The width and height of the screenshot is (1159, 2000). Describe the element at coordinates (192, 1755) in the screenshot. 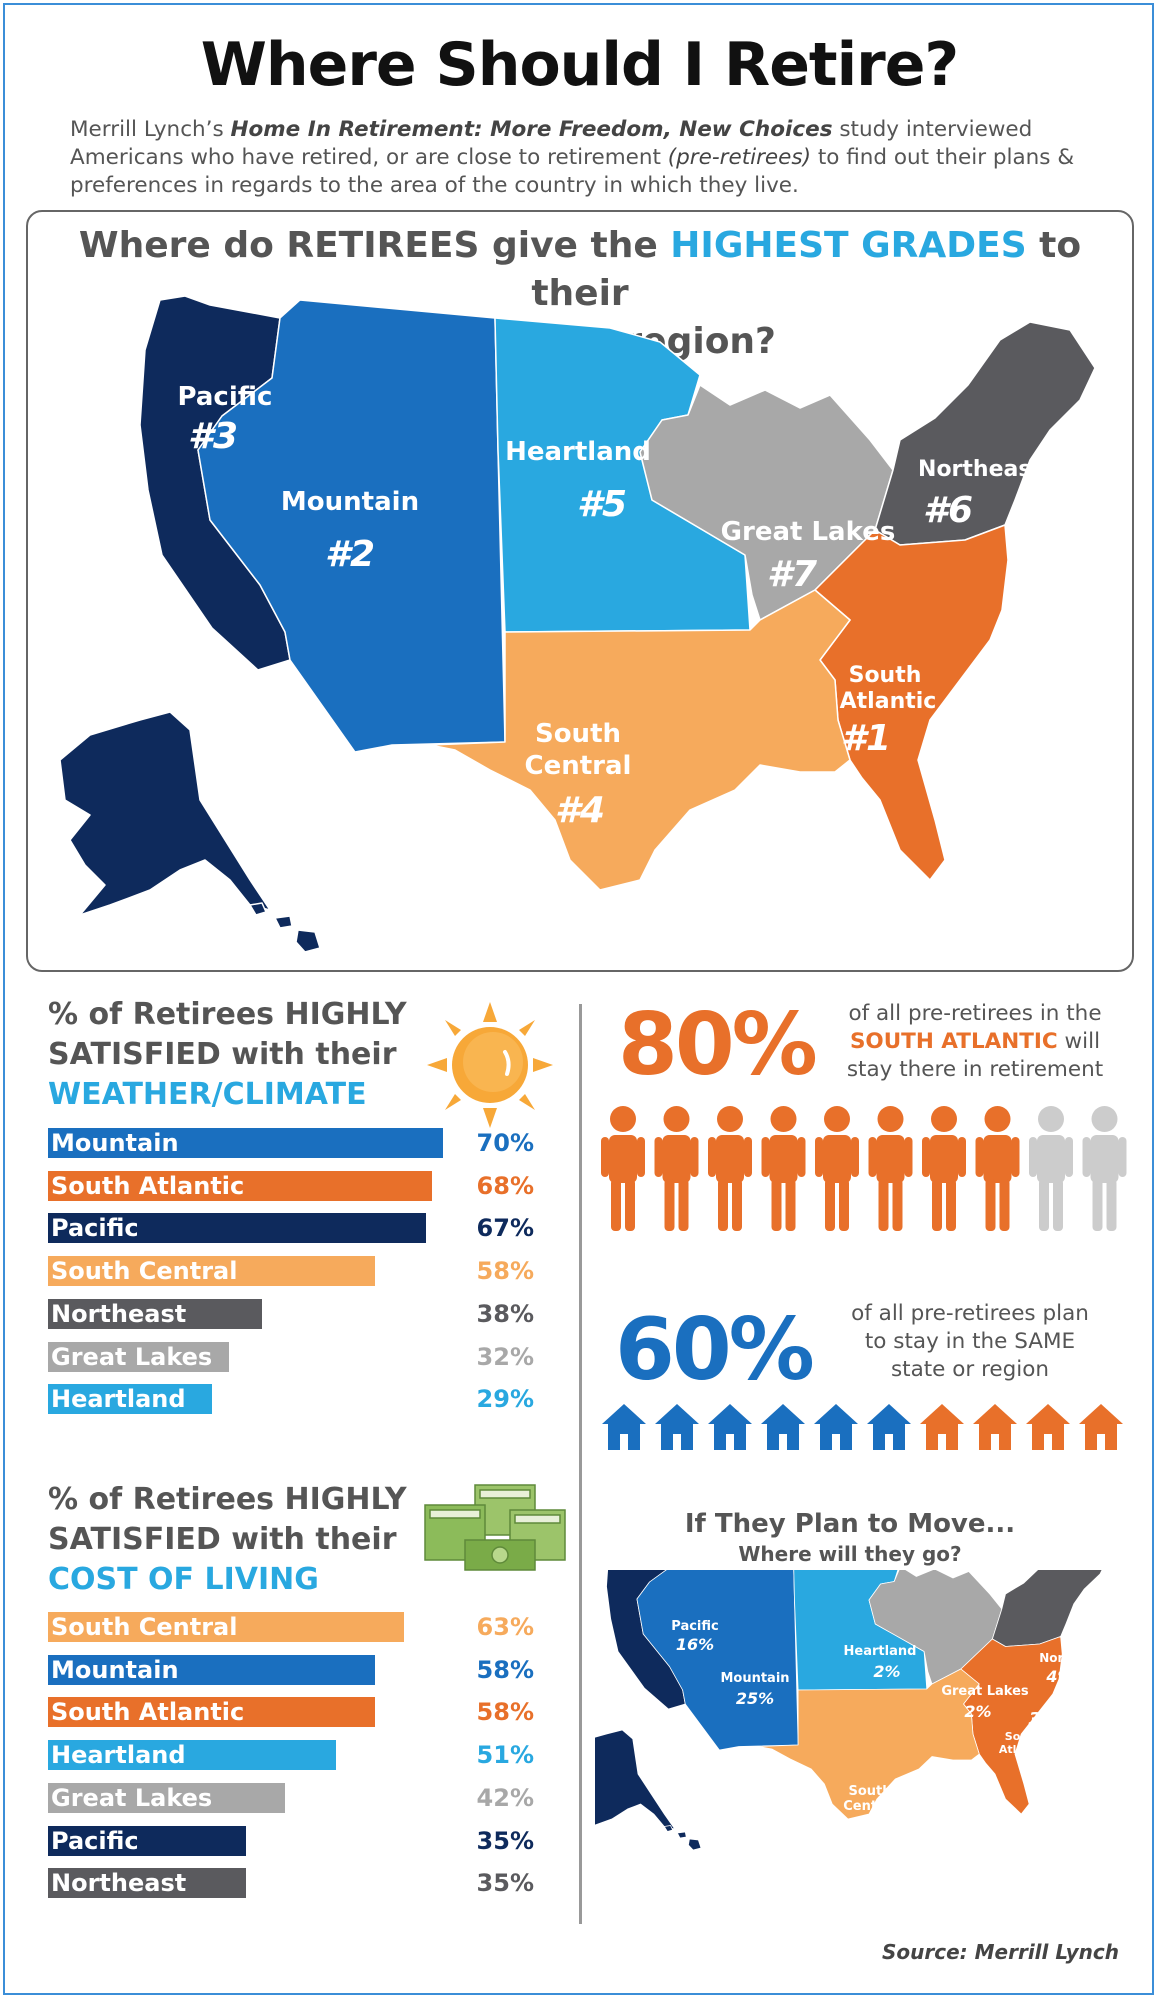

I see `cost-bar-heartland: Heartland` at that location.